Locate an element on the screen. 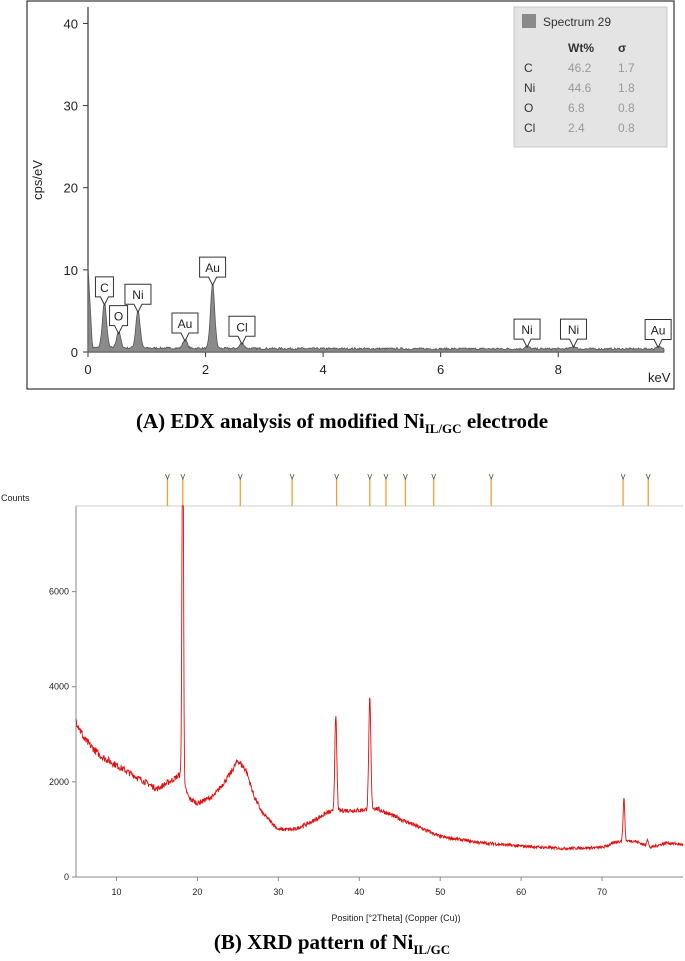 The image size is (685, 961). legend-row-wt: 46.2 is located at coordinates (580, 68).